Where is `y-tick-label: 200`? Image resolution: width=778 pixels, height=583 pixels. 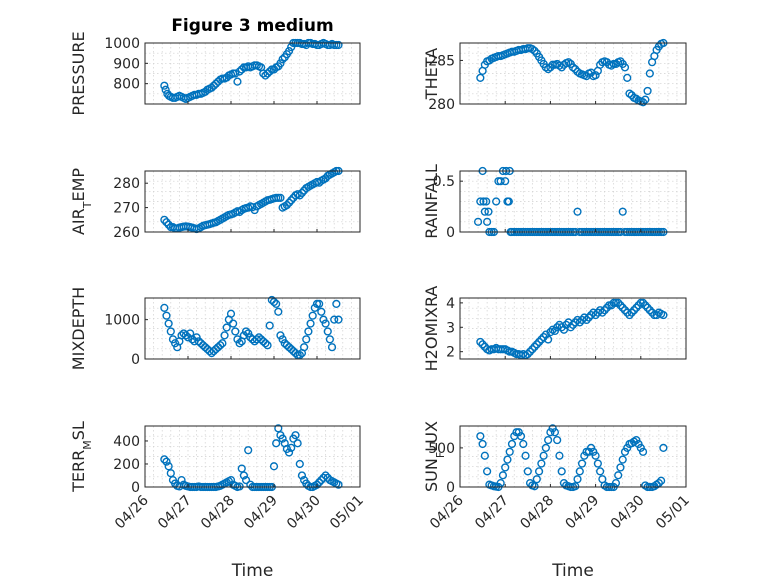 y-tick-label: 200 is located at coordinates (126, 465).